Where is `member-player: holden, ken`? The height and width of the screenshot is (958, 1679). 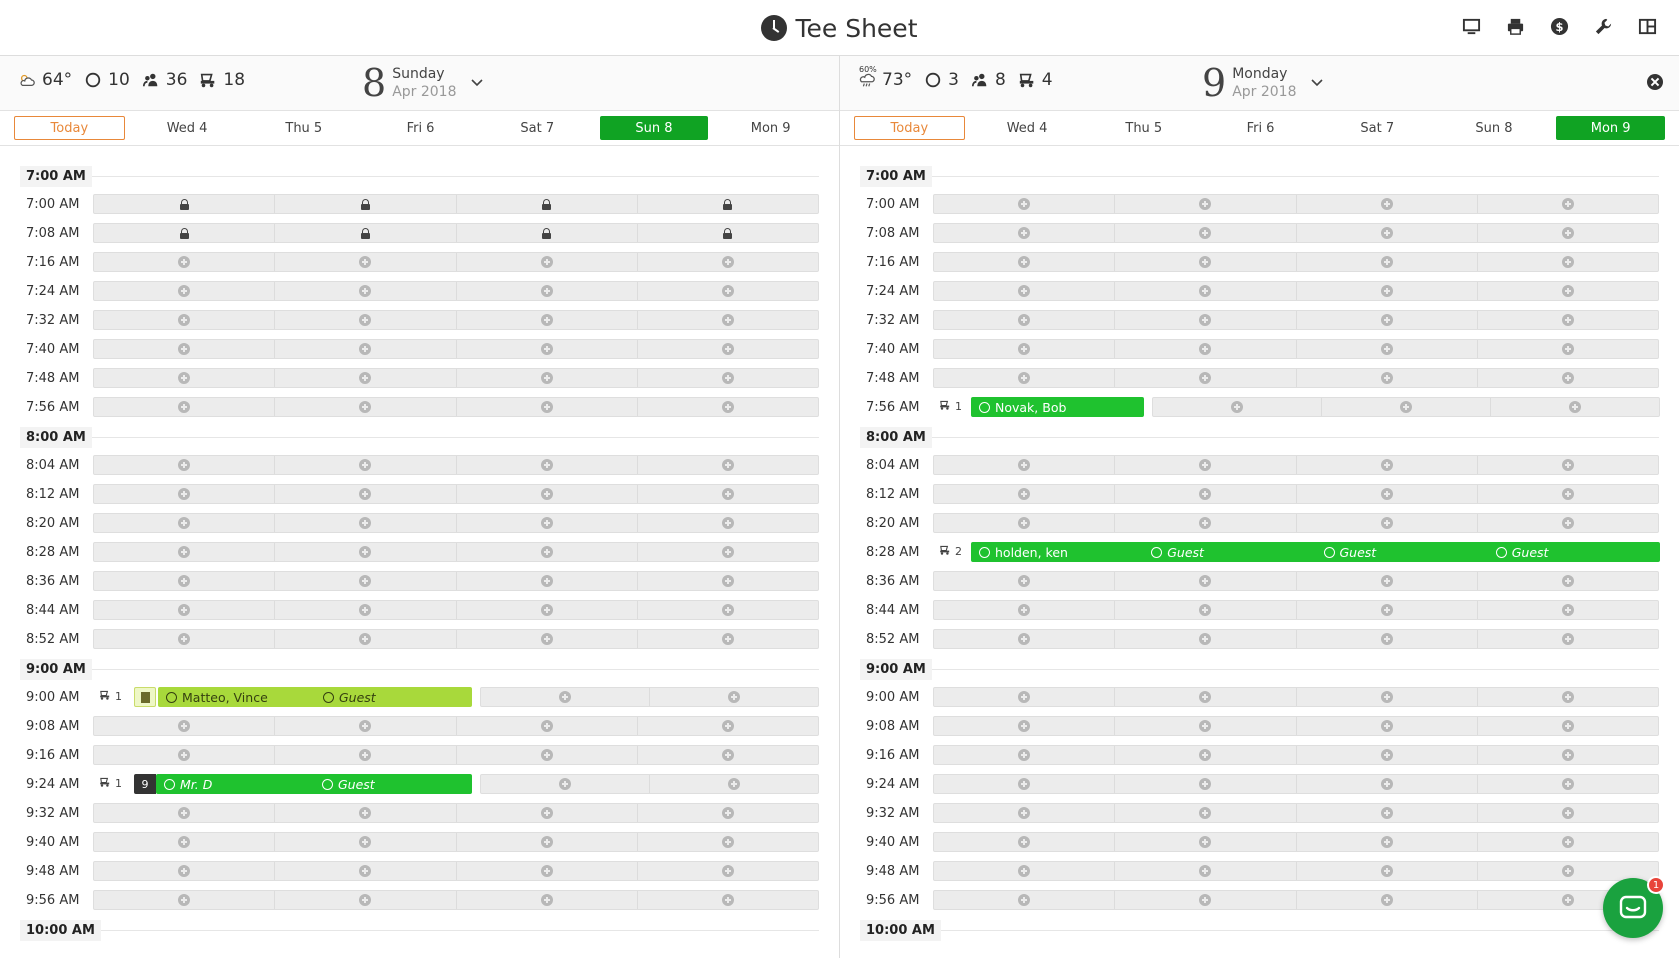 member-player: holden, ken is located at coordinates (1057, 552).